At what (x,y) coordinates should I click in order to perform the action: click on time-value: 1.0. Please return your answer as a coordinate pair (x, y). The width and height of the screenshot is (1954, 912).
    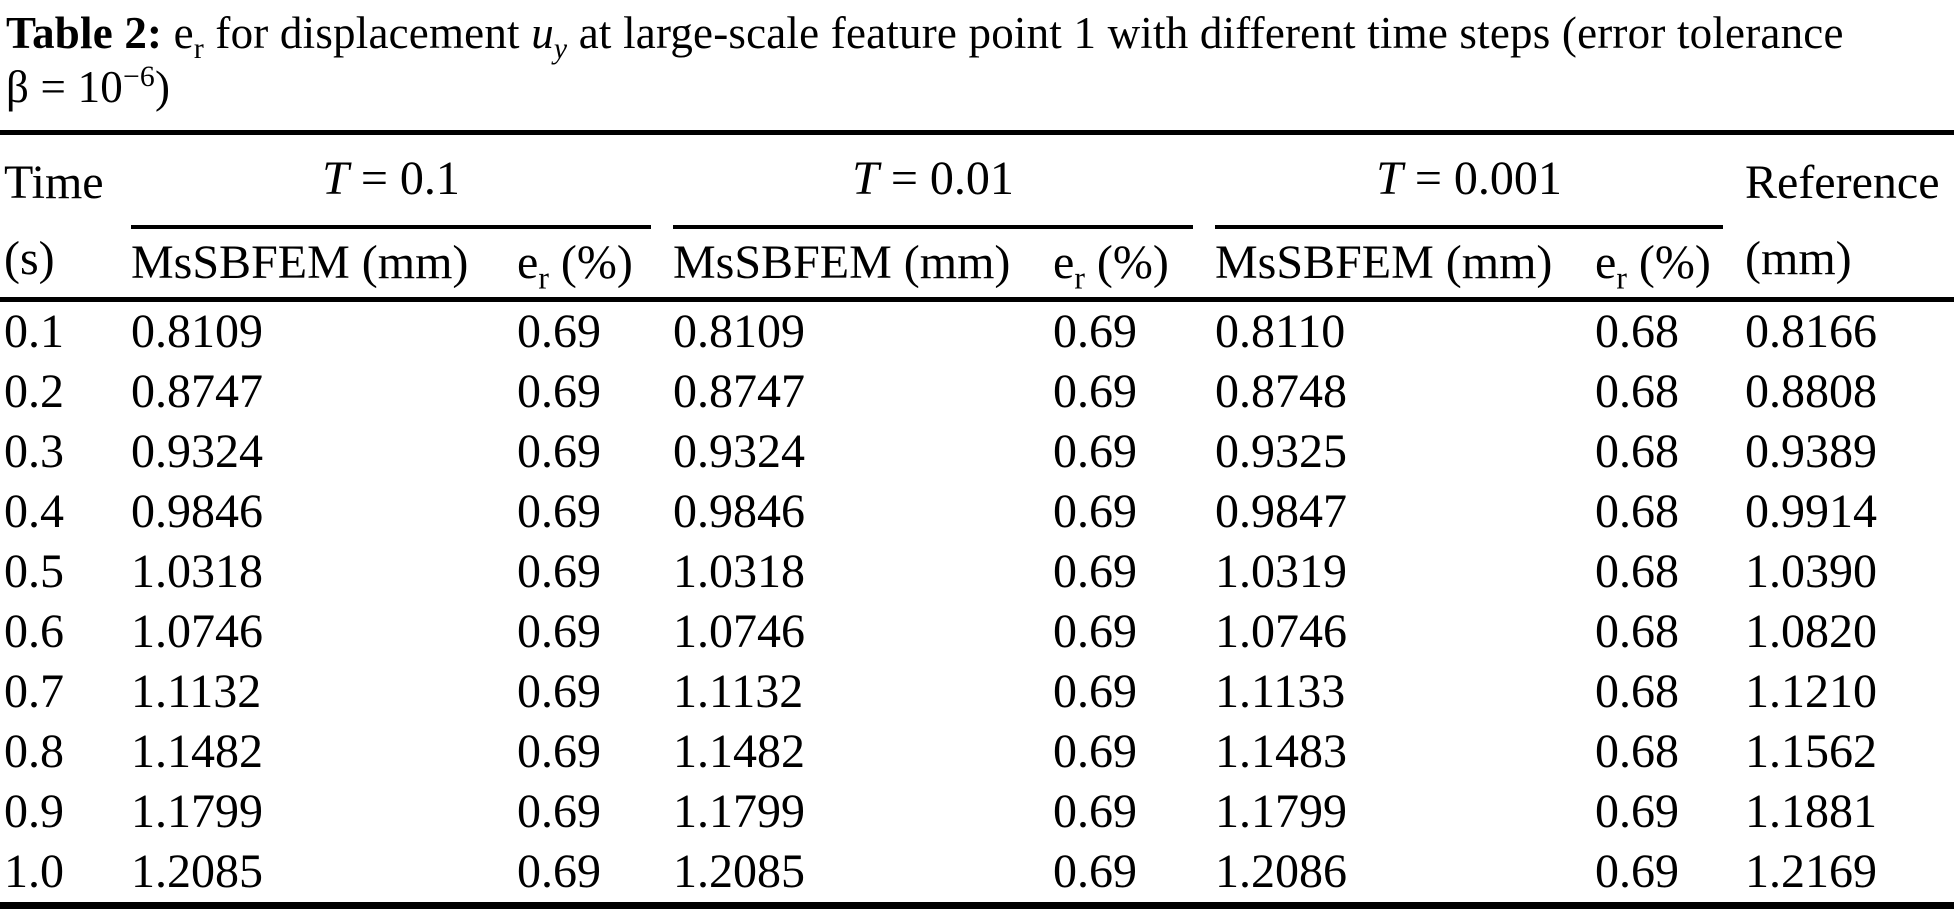
    Looking at the image, I should click on (65, 875).